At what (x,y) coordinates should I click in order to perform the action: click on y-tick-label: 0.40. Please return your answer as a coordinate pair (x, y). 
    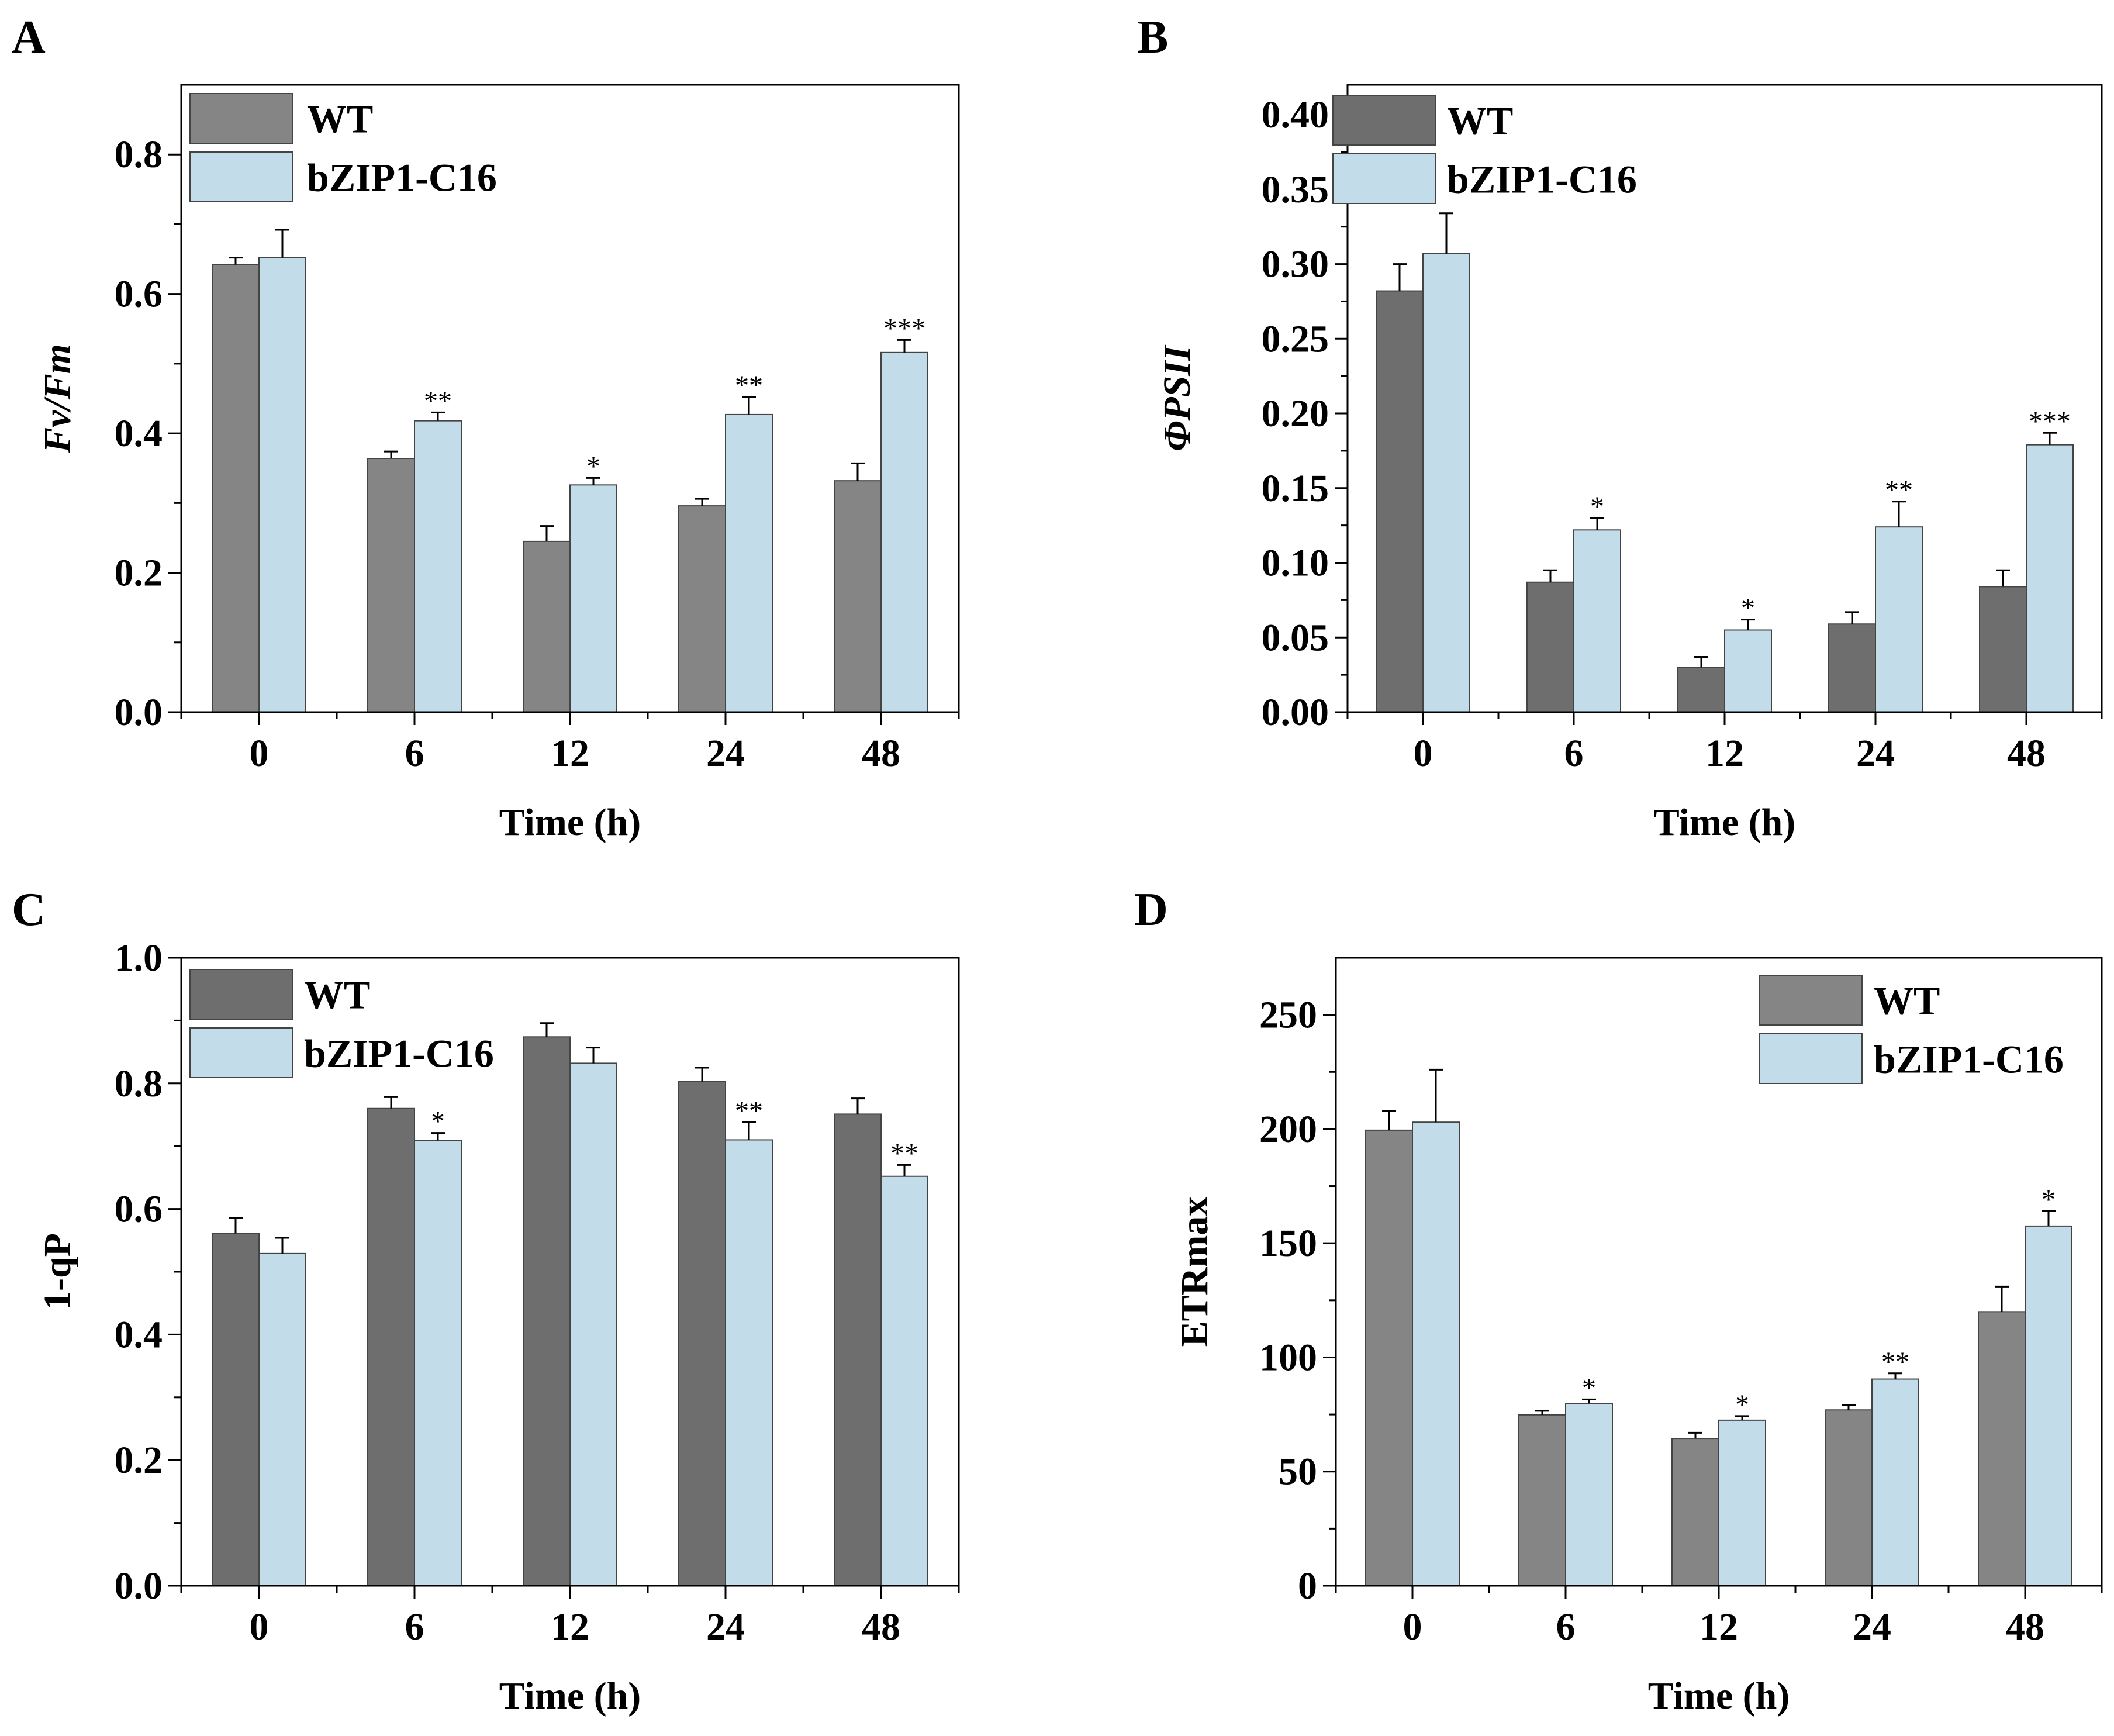
    Looking at the image, I should click on (1295, 115).